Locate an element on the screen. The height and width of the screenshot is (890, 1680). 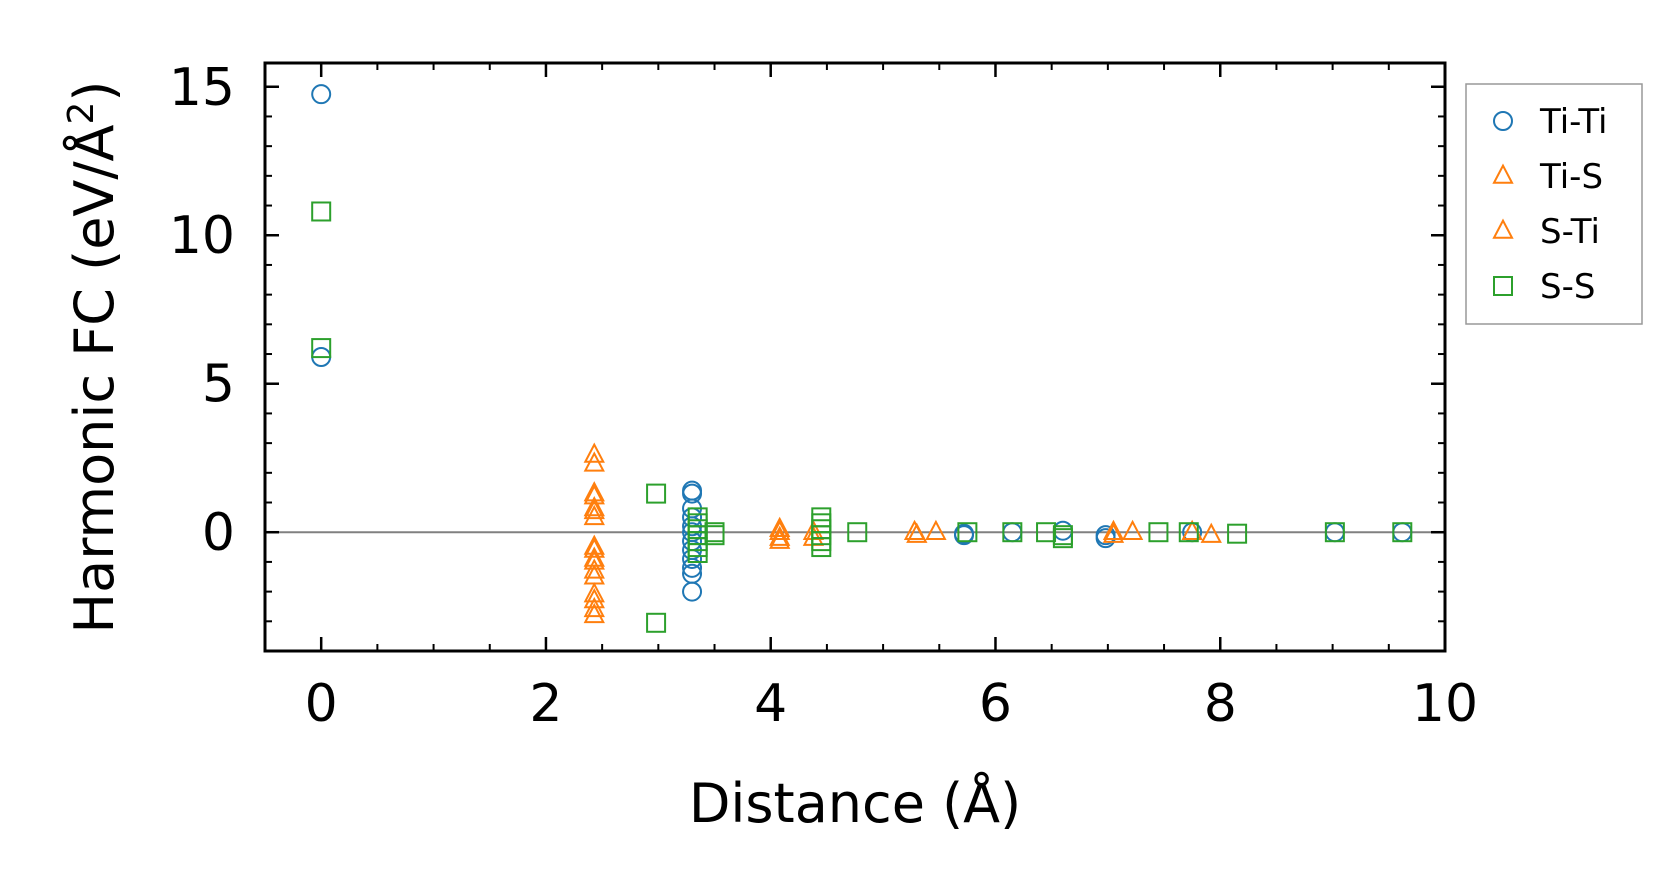
y-tick-label: 10 is located at coordinates (202, 236).